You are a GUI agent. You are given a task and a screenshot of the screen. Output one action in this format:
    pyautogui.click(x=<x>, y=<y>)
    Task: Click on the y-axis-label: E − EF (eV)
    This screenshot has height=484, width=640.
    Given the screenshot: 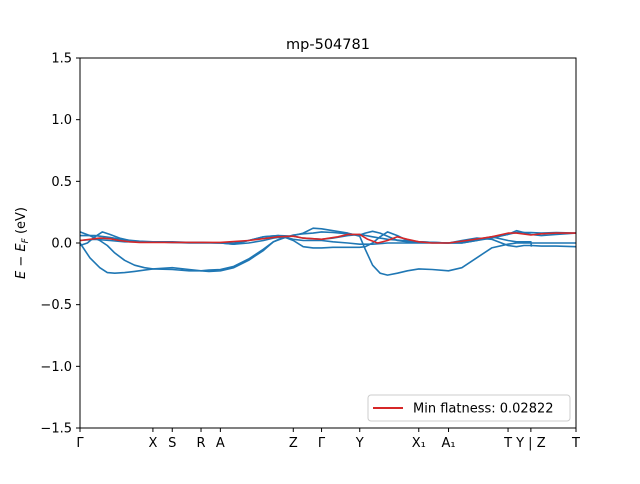 What is the action you would take?
    pyautogui.click(x=22, y=243)
    